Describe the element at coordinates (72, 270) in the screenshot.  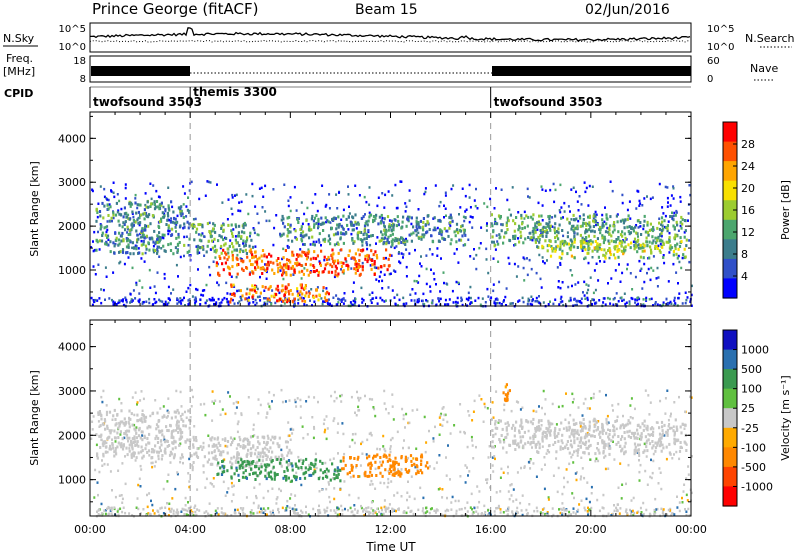
I see `y-tick-label: 1000` at that location.